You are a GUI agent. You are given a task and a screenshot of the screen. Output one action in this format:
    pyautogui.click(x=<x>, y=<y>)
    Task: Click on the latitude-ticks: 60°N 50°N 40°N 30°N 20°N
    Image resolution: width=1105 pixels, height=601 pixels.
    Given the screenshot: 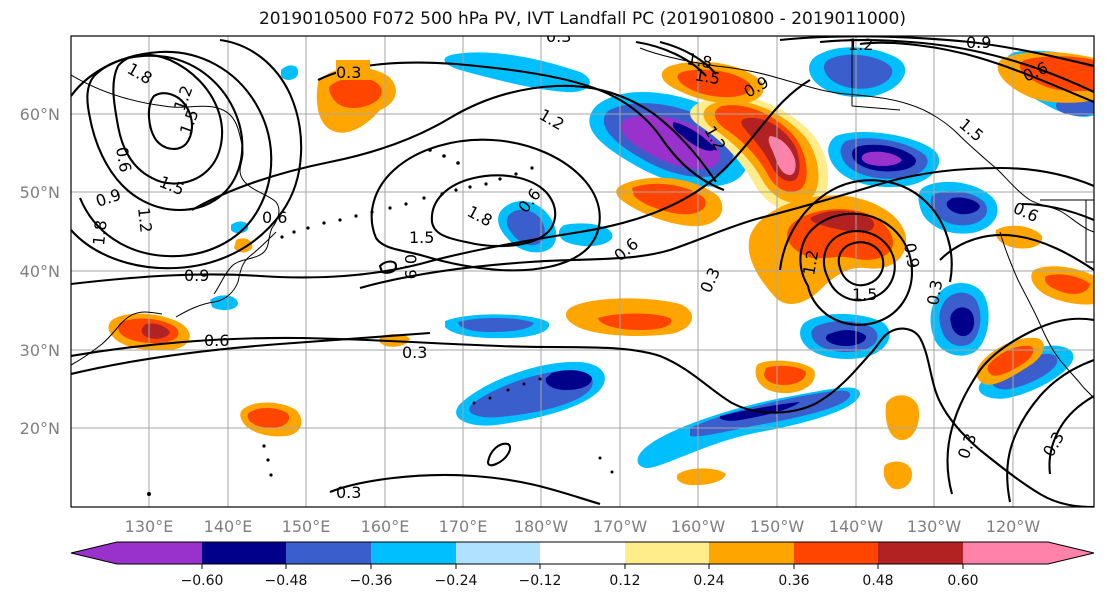 What is the action you would take?
    pyautogui.click(x=40, y=271)
    